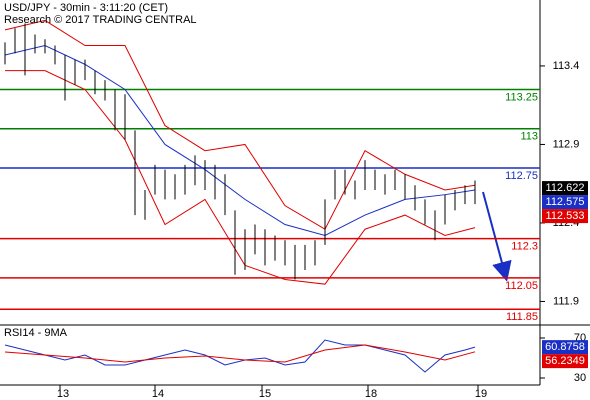 This screenshot has height=400, width=590. I want to click on rsi-label: RSI14 - 9MA, so click(36, 333).